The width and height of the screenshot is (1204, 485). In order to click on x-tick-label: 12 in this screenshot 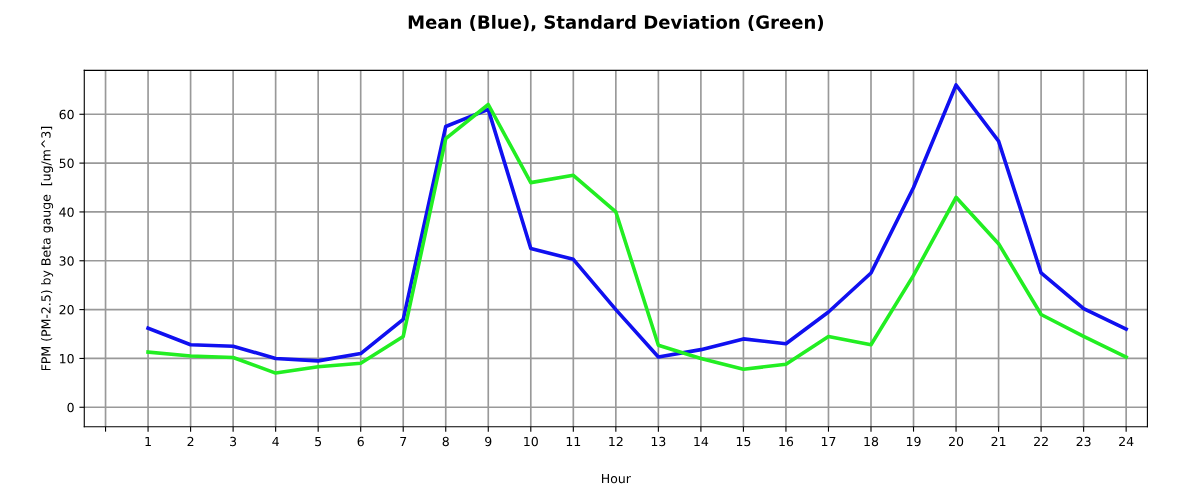, I will do `click(616, 441)`.